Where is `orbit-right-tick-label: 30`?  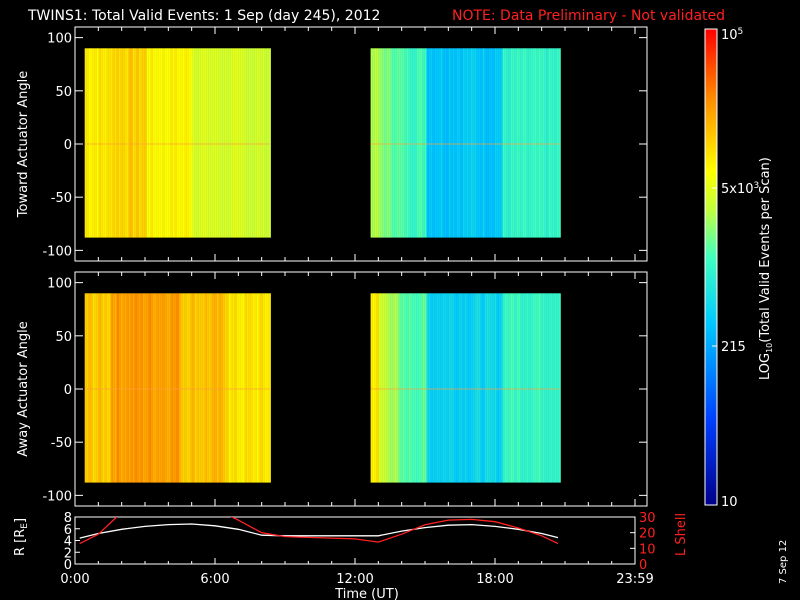 orbit-right-tick-label: 30 is located at coordinates (647, 518).